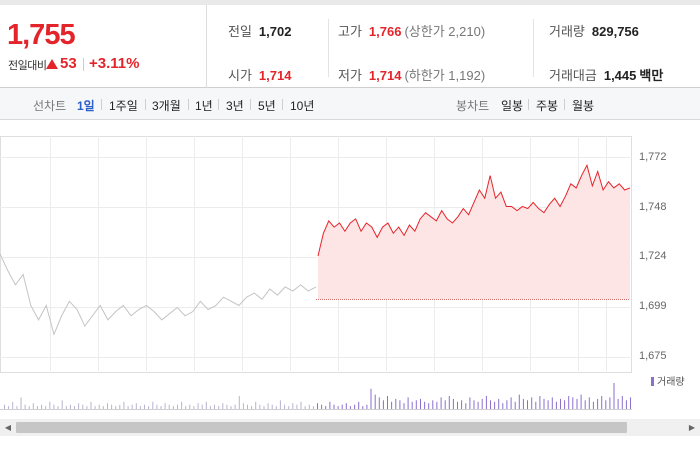  Describe the element at coordinates (350, 31) in the screenshot. I see `high-label: 고가` at that location.